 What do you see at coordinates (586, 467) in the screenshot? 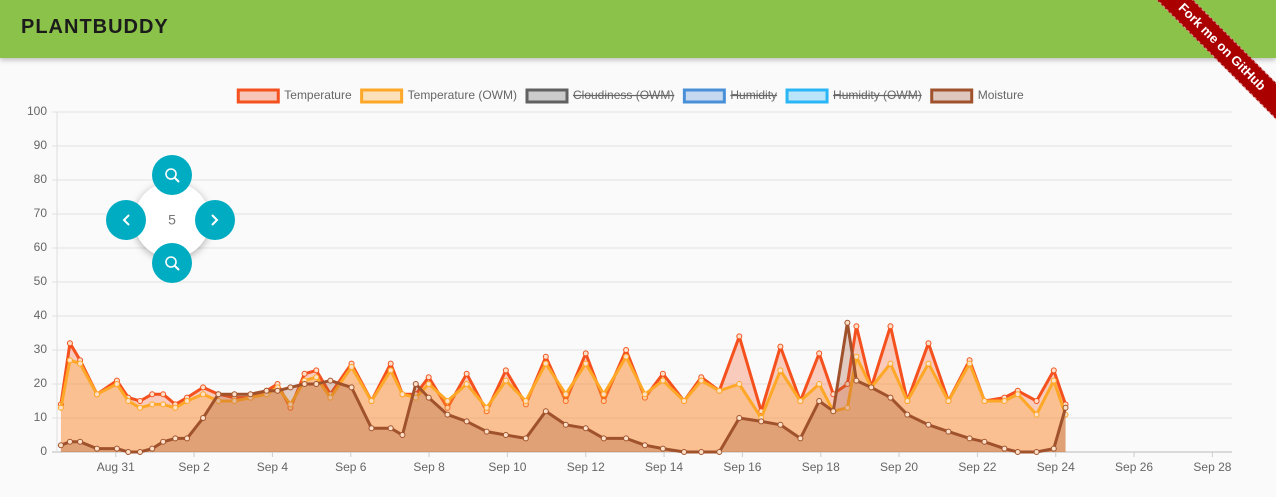
I see `x-tick-label: Sep 12` at bounding box center [586, 467].